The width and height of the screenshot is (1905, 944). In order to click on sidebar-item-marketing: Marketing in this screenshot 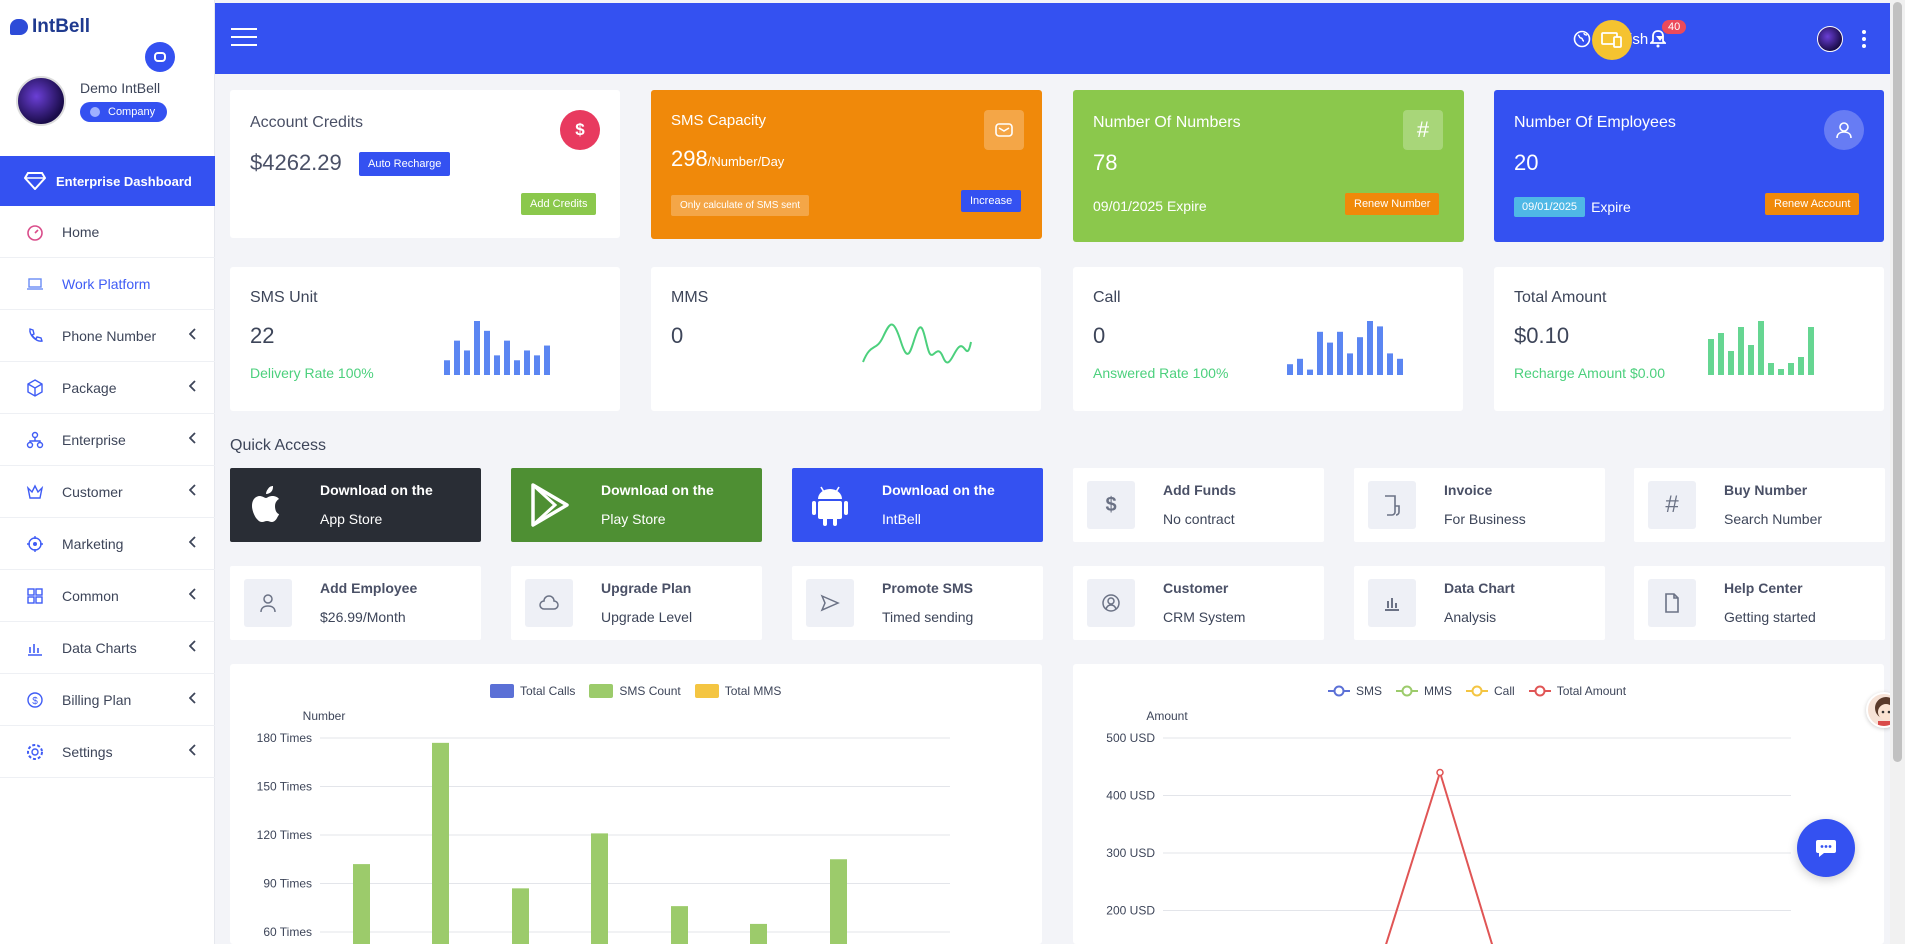, I will do `click(107, 544)`.